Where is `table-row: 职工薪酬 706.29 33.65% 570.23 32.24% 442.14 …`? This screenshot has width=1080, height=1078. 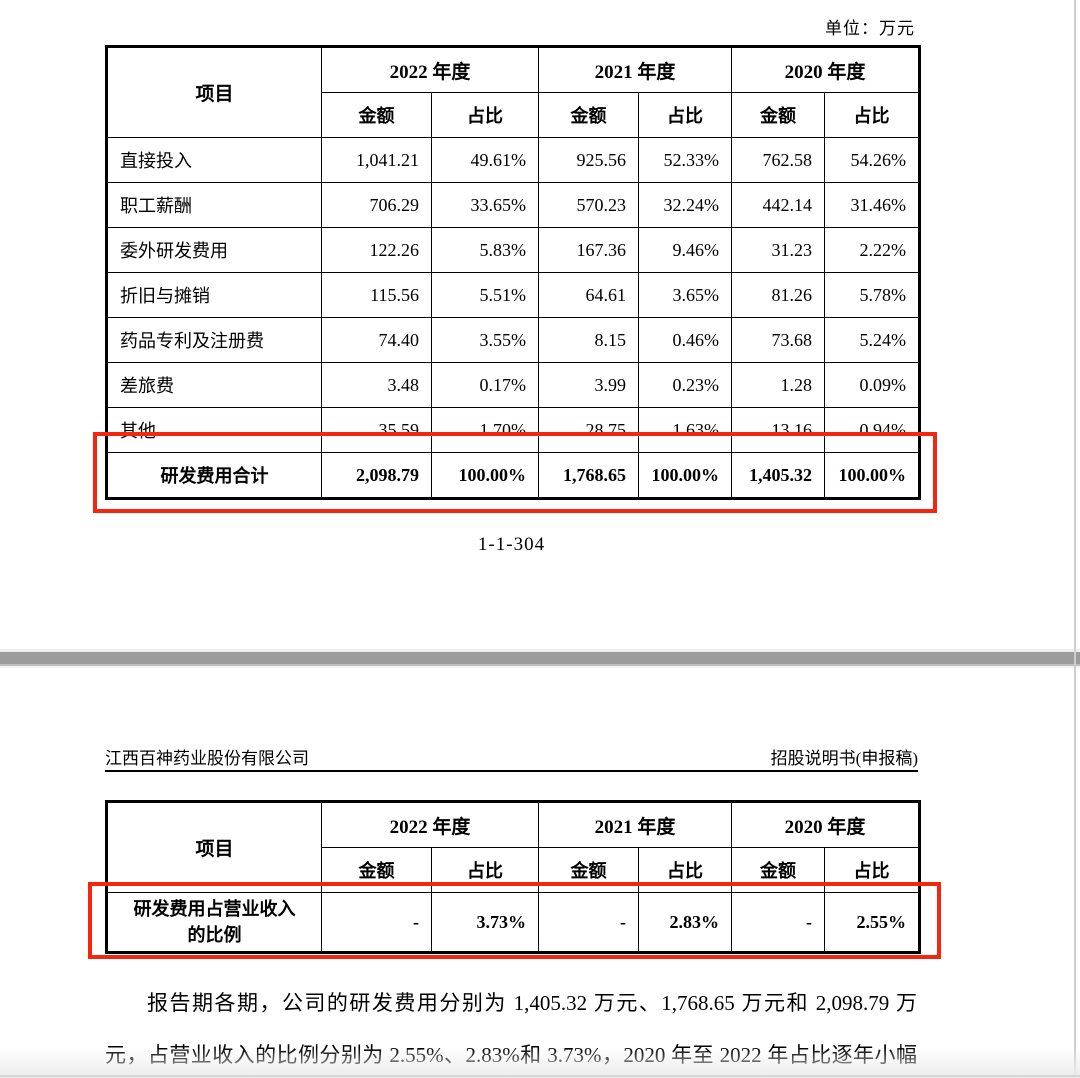 table-row: 职工薪酬 706.29 33.65% 570.23 32.24% 442.14 … is located at coordinates (513, 205).